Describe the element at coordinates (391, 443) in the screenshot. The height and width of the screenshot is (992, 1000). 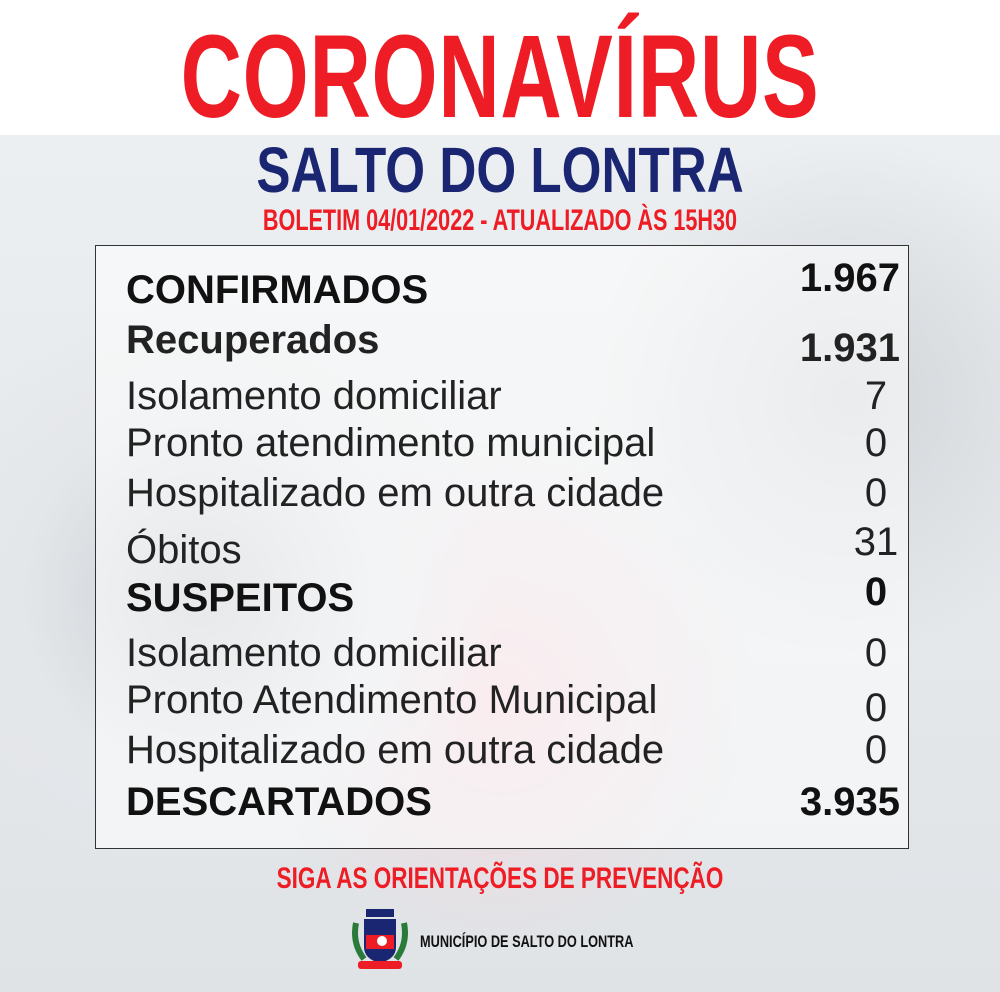
I see `stat-label: Pronto atendimento municipal` at that location.